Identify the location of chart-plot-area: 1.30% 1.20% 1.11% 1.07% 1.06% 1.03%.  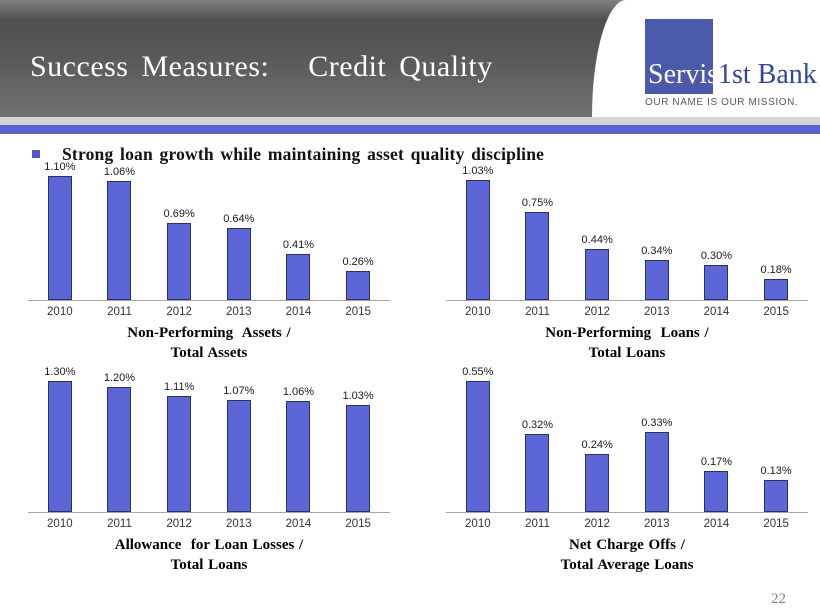
(209, 439).